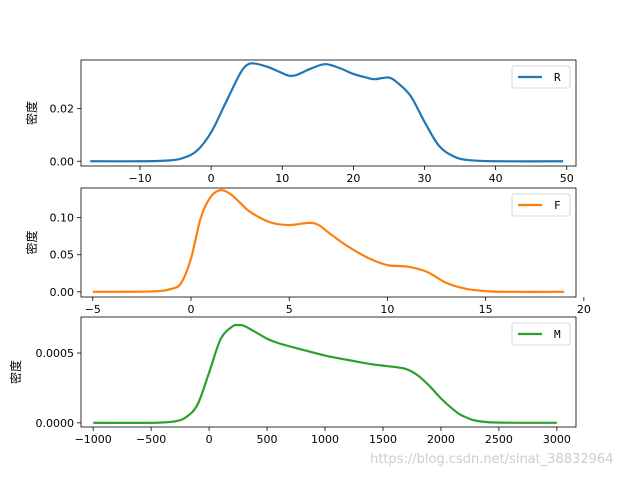 Image resolution: width=640 pixels, height=480 pixels. Describe the element at coordinates (492, 459) in the screenshot. I see `watermark-text: https://blog.csdn.net/sinat_38832964` at that location.